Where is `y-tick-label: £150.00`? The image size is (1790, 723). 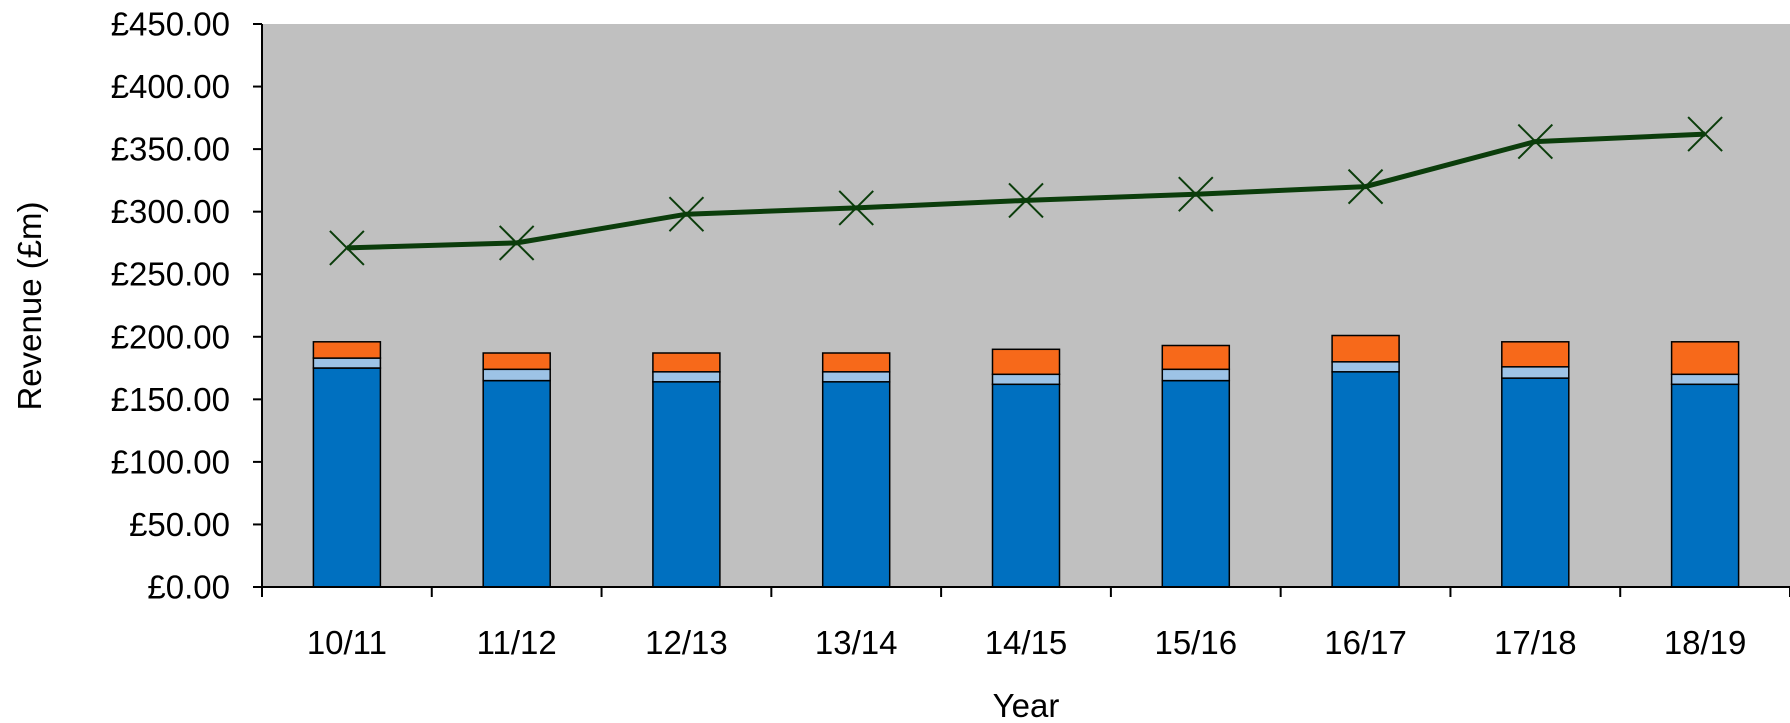
y-tick-label: £150.00 is located at coordinates (170, 399).